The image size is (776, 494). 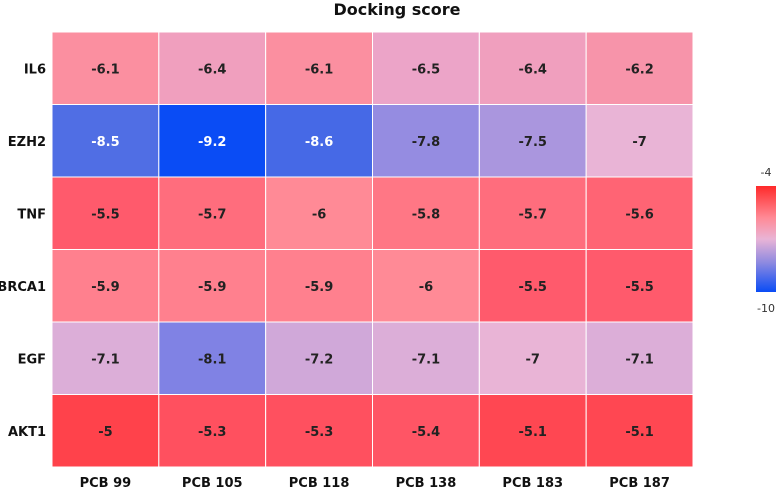 What do you see at coordinates (532, 483) in the screenshot?
I see `column-label: PCB 183` at bounding box center [532, 483].